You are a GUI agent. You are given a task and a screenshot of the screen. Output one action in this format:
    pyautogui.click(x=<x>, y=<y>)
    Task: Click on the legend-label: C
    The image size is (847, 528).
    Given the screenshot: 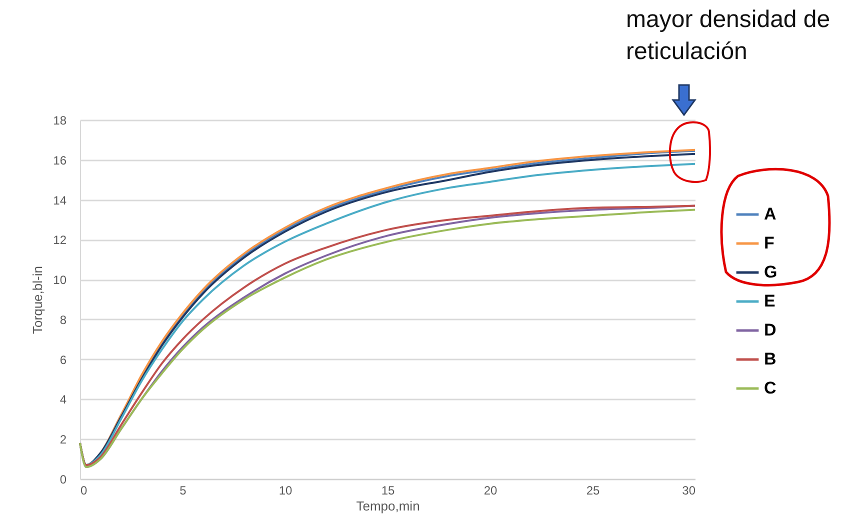 What is the action you would take?
    pyautogui.click(x=770, y=388)
    